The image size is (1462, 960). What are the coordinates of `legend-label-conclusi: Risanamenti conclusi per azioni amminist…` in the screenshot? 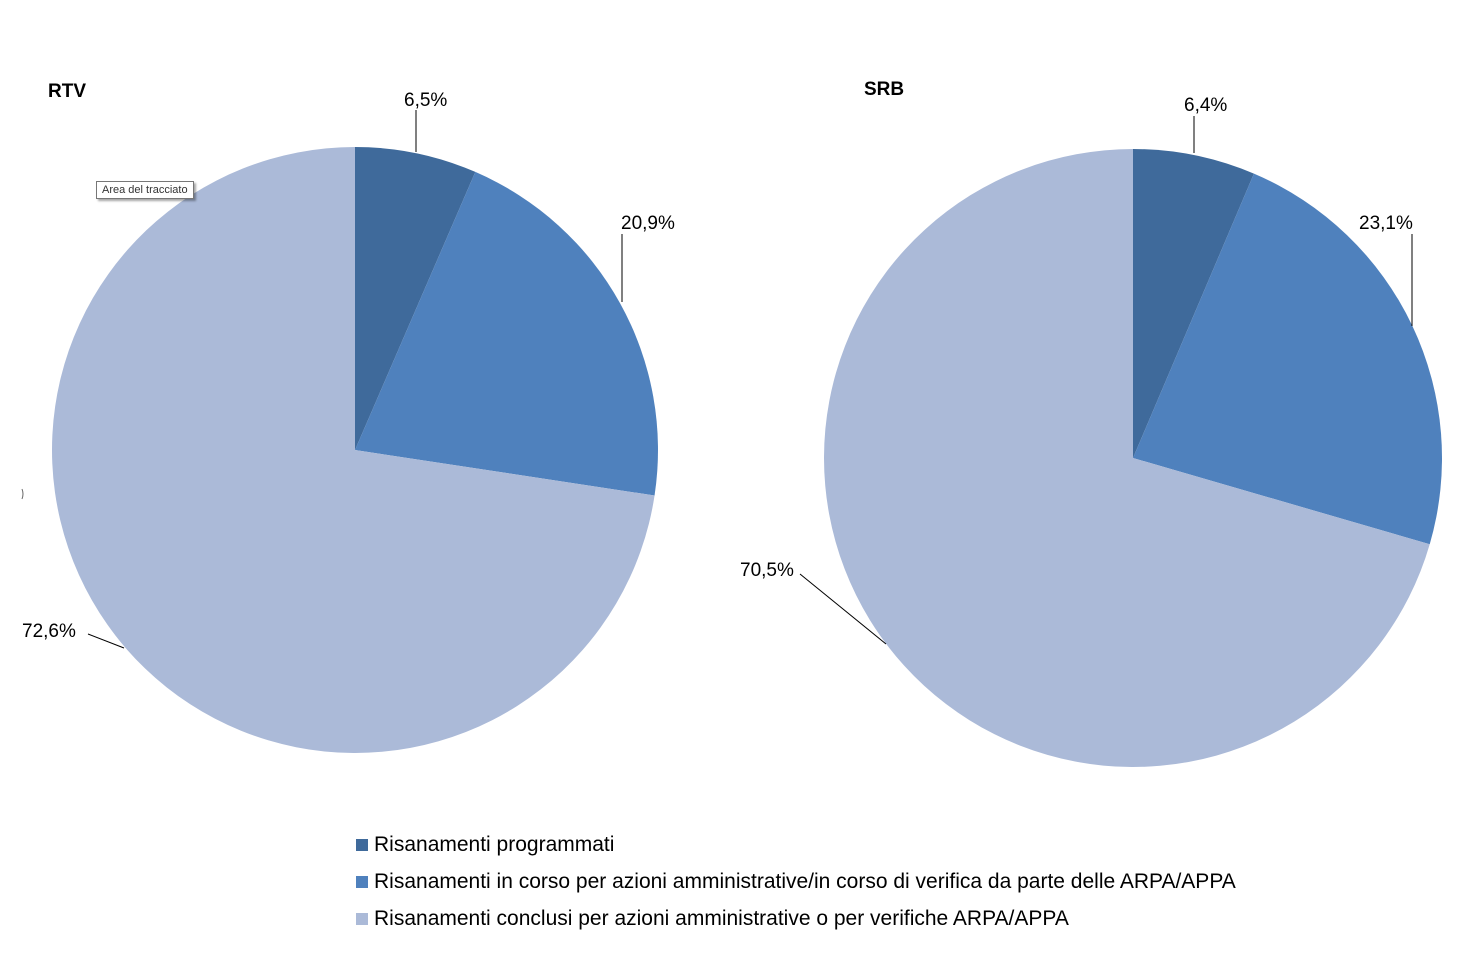 It's located at (721, 918).